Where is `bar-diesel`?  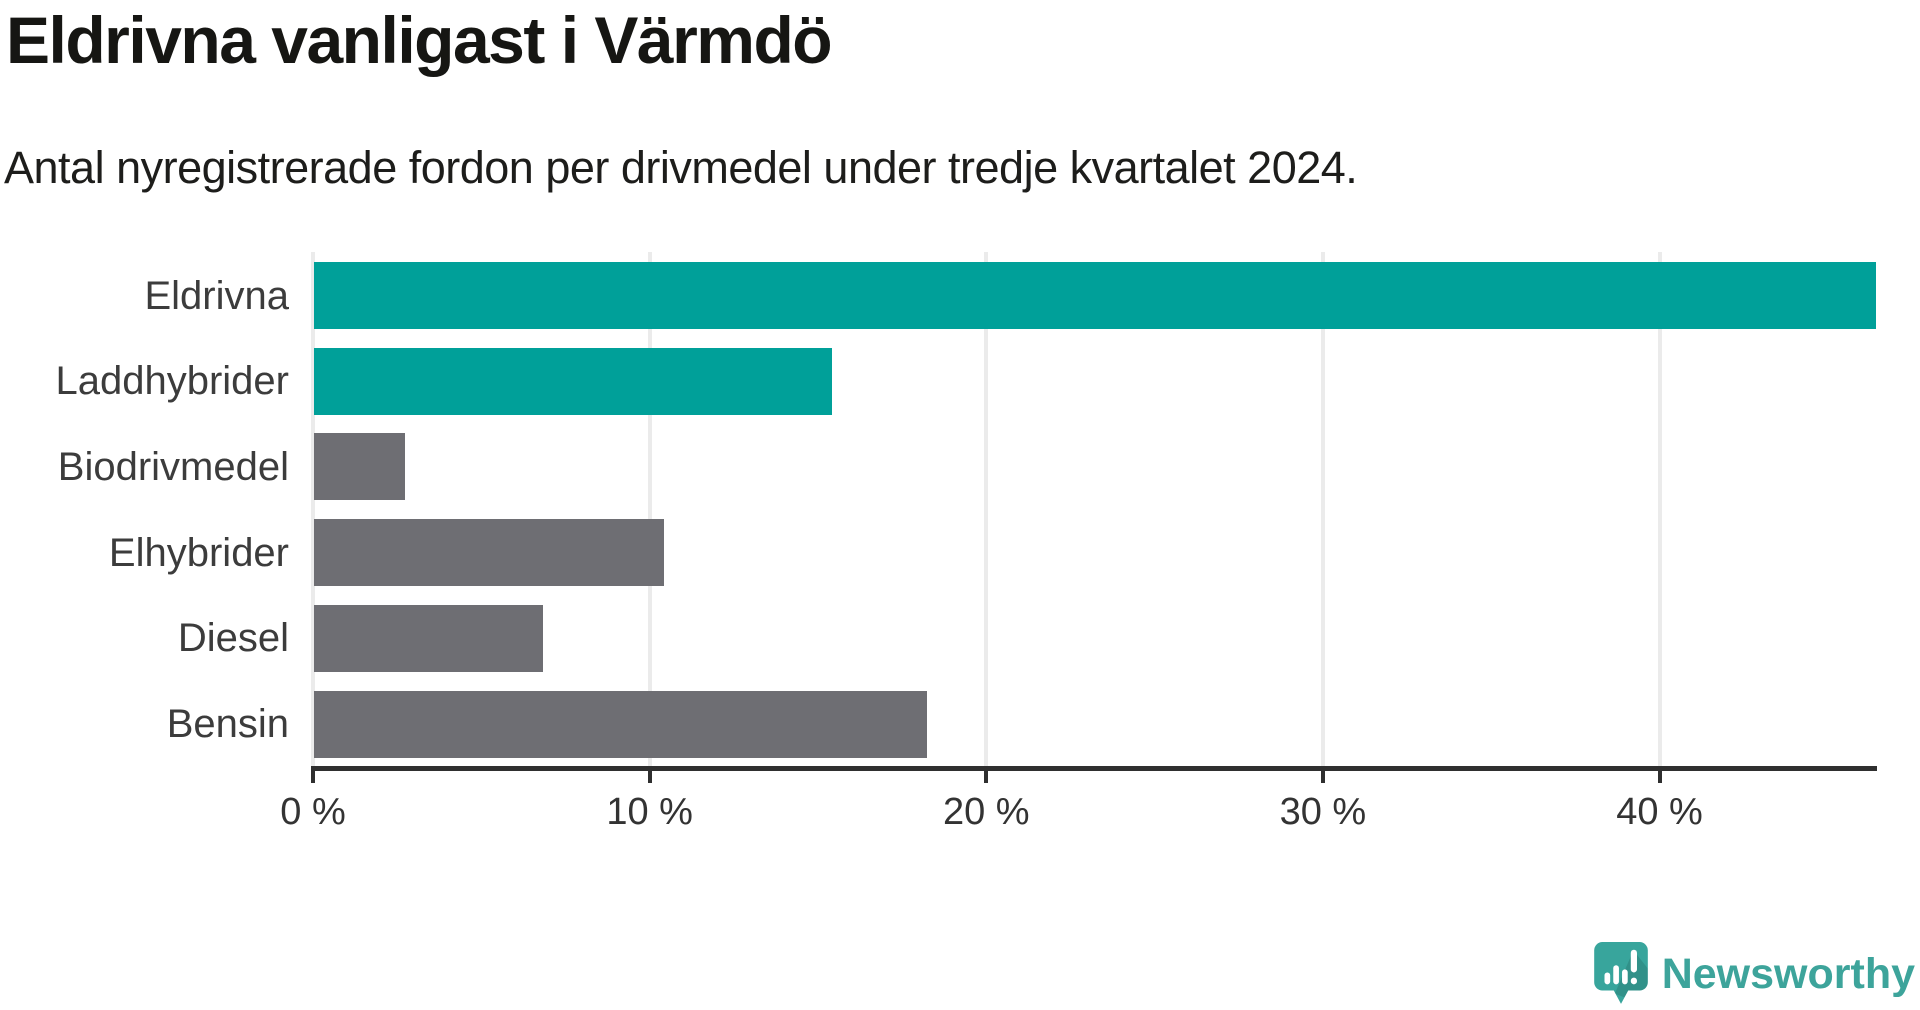 bar-diesel is located at coordinates (428, 638).